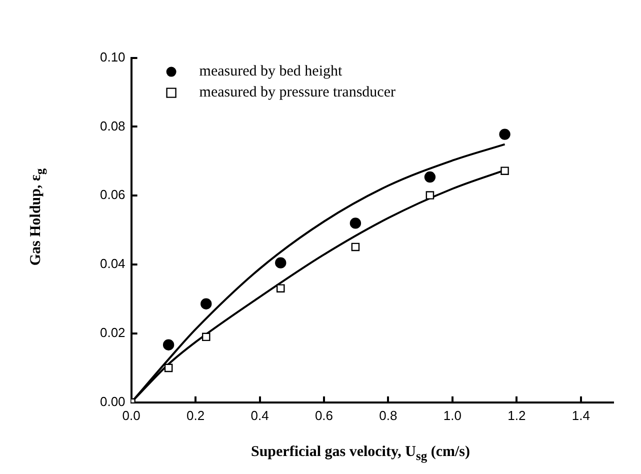 The height and width of the screenshot is (474, 641). What do you see at coordinates (113, 194) in the screenshot?
I see `y-tick-label: 0.06` at bounding box center [113, 194].